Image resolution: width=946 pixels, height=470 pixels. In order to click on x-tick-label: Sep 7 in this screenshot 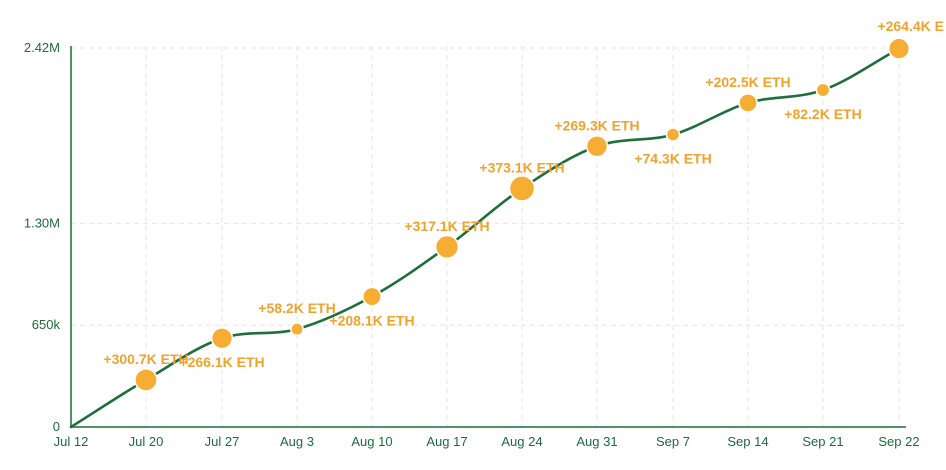, I will do `click(673, 441)`.